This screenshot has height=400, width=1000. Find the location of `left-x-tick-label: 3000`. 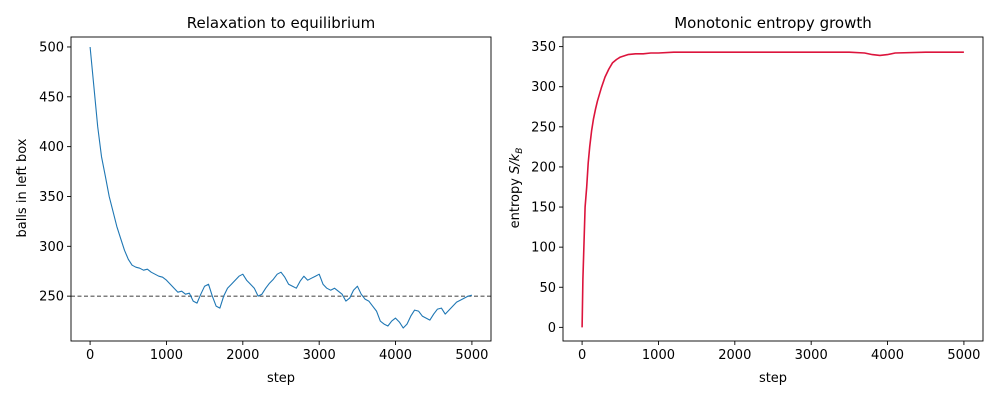

left-x-tick-label: 3000 is located at coordinates (319, 355).